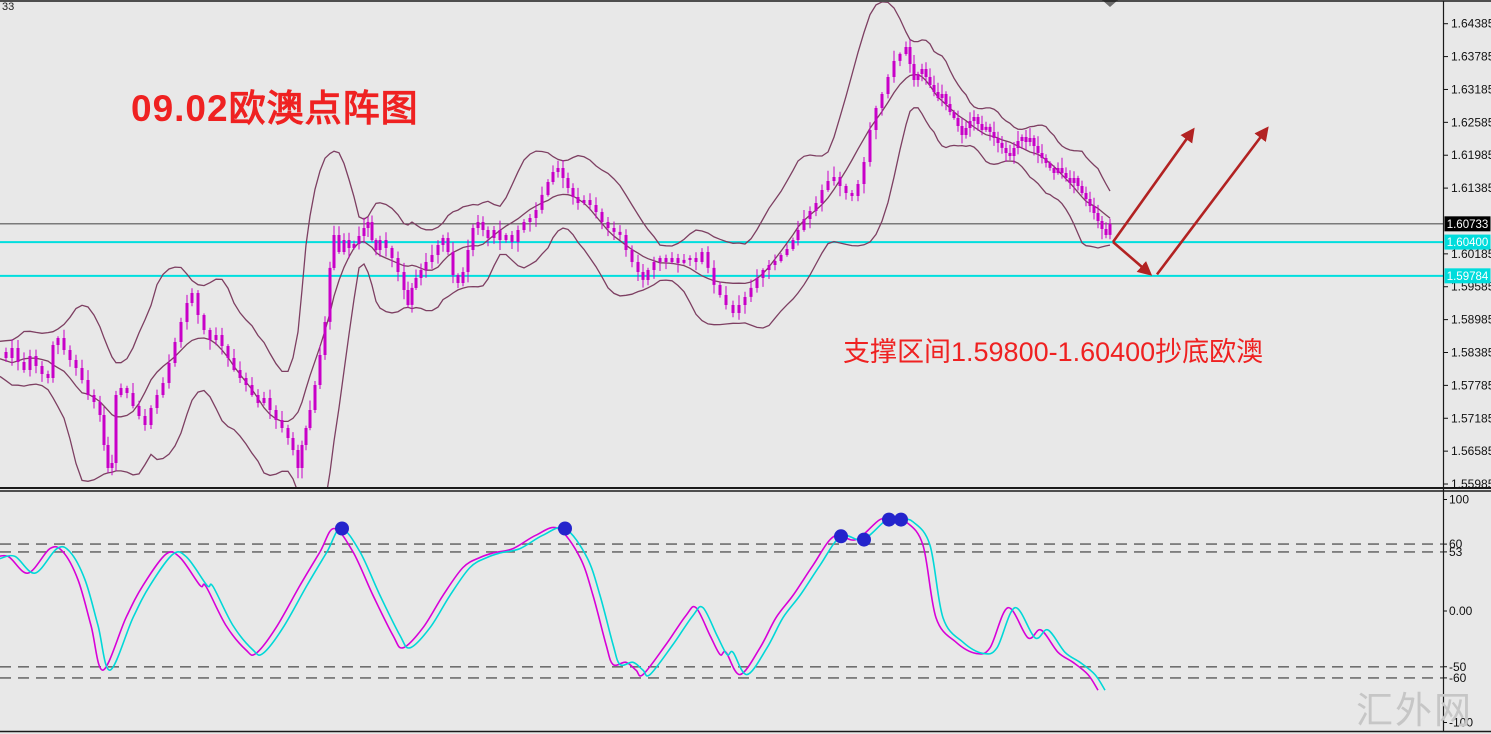 The width and height of the screenshot is (1491, 734). Describe the element at coordinates (1471, 122) in the screenshot. I see `price-axis-label: 1.62585` at that location.